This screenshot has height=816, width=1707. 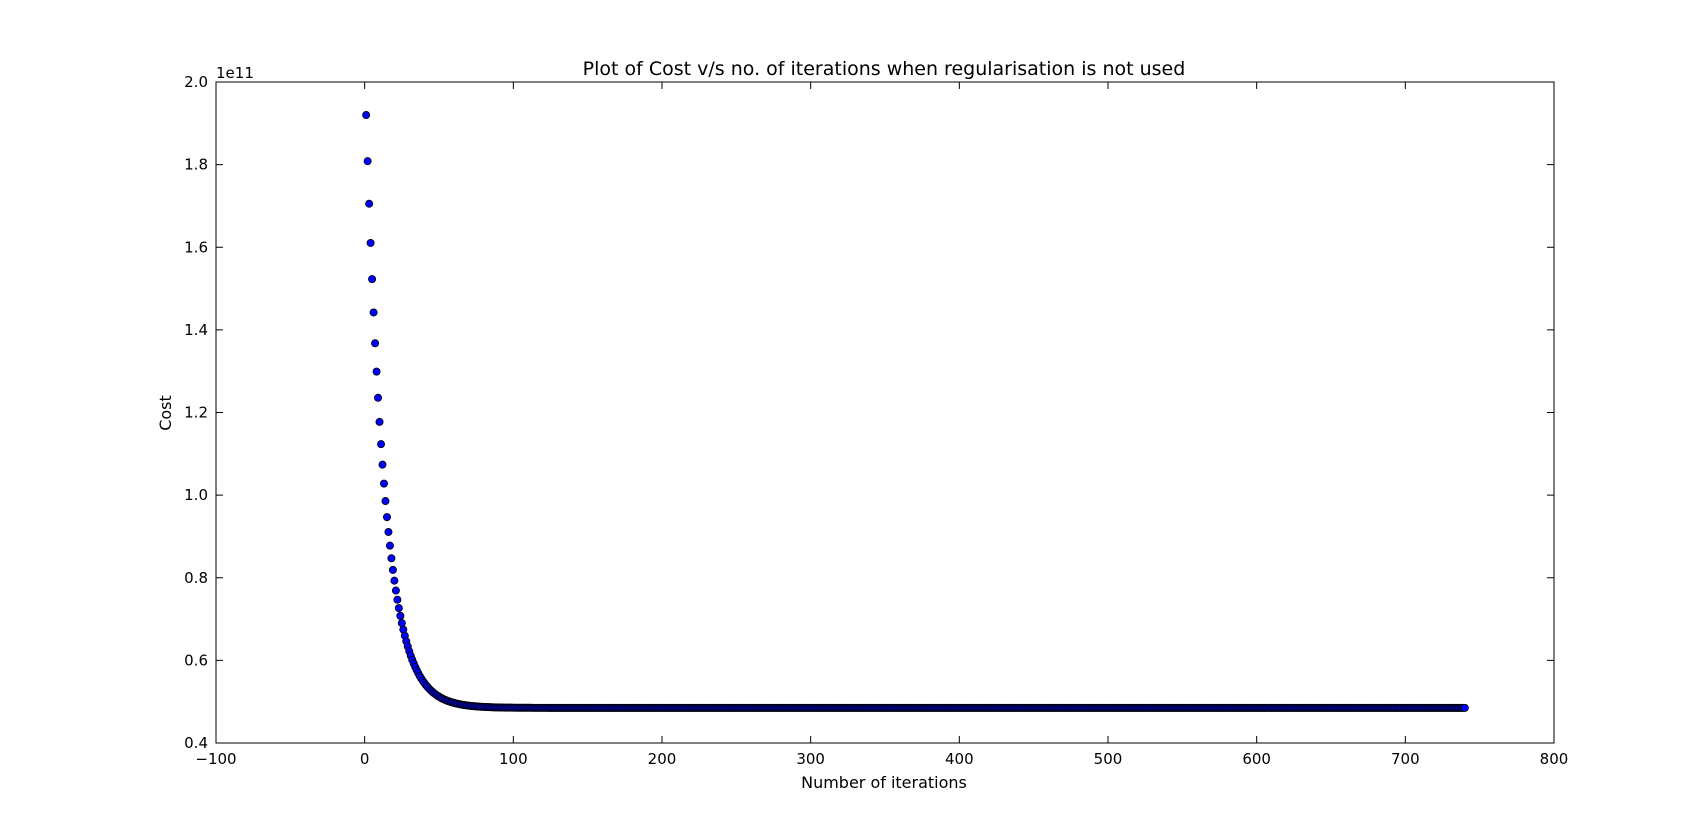 What do you see at coordinates (1554, 759) in the screenshot?
I see `x-tick-label: 800` at bounding box center [1554, 759].